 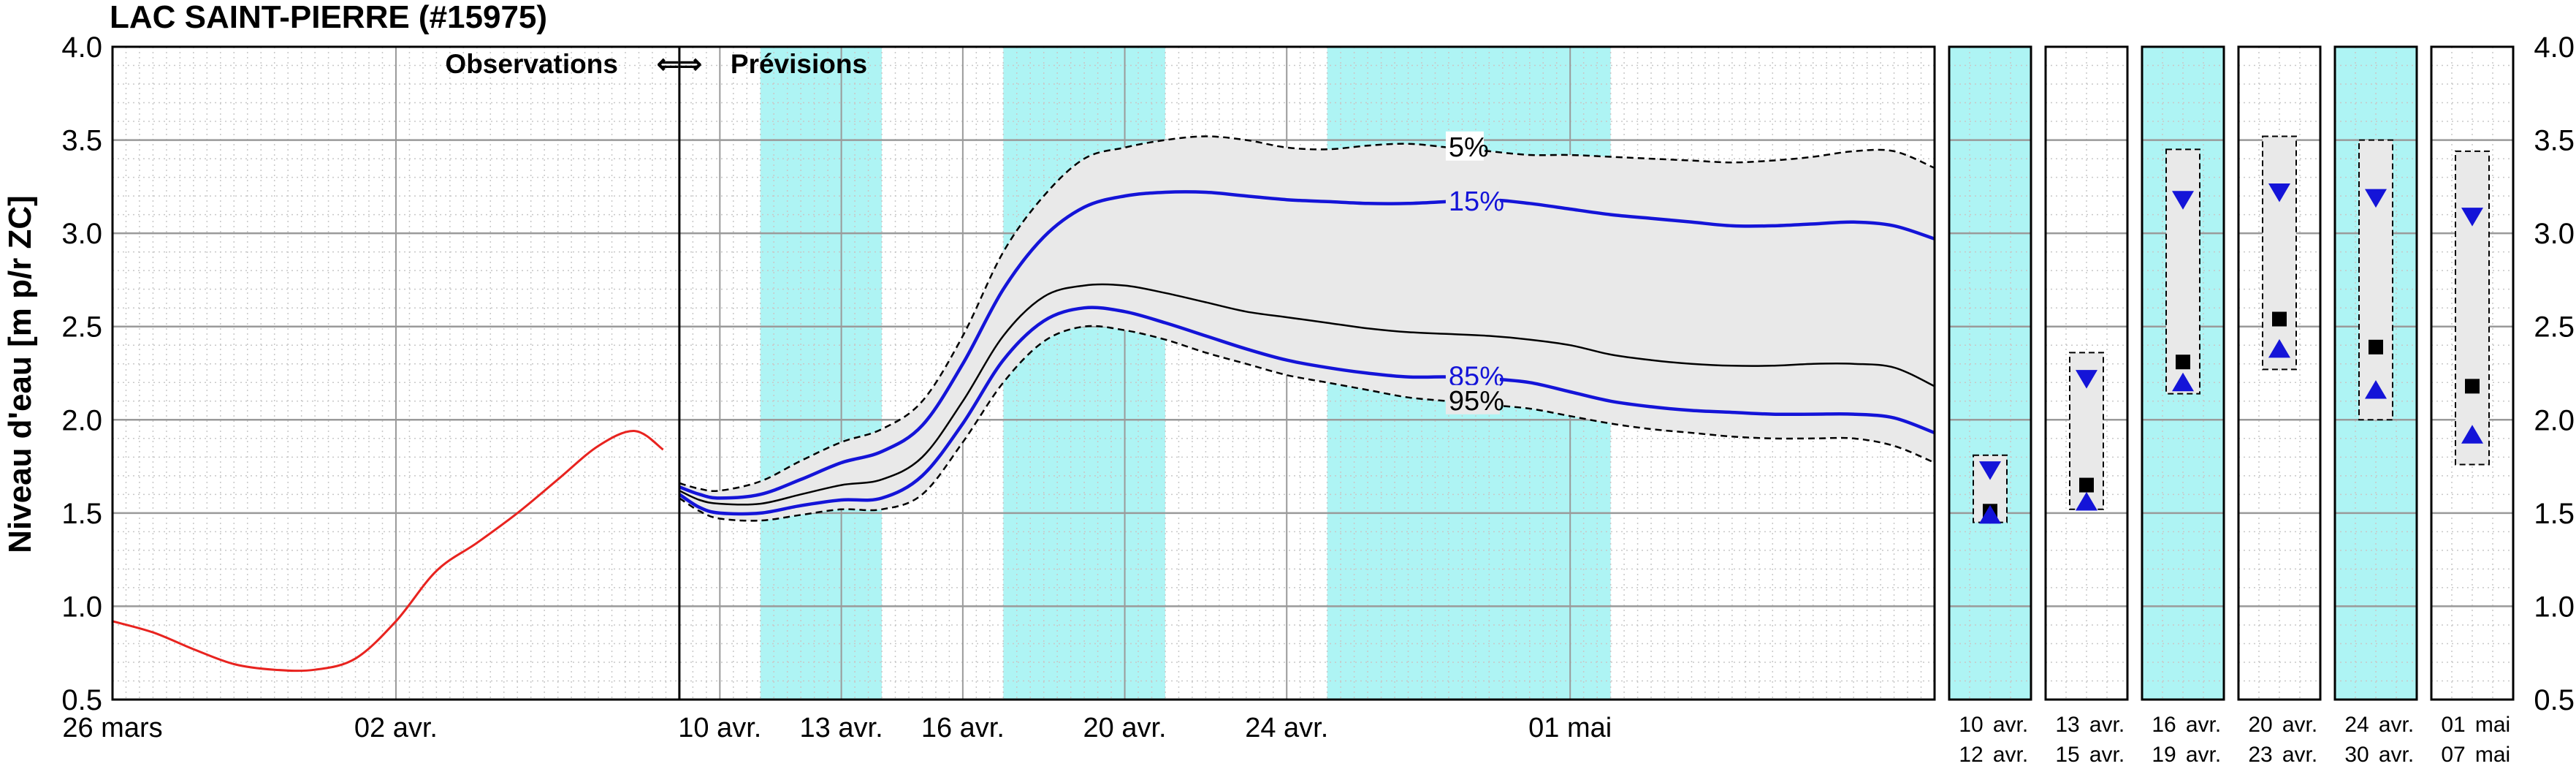 I want to click on x-tick-label: 13 avr., so click(x=841, y=728).